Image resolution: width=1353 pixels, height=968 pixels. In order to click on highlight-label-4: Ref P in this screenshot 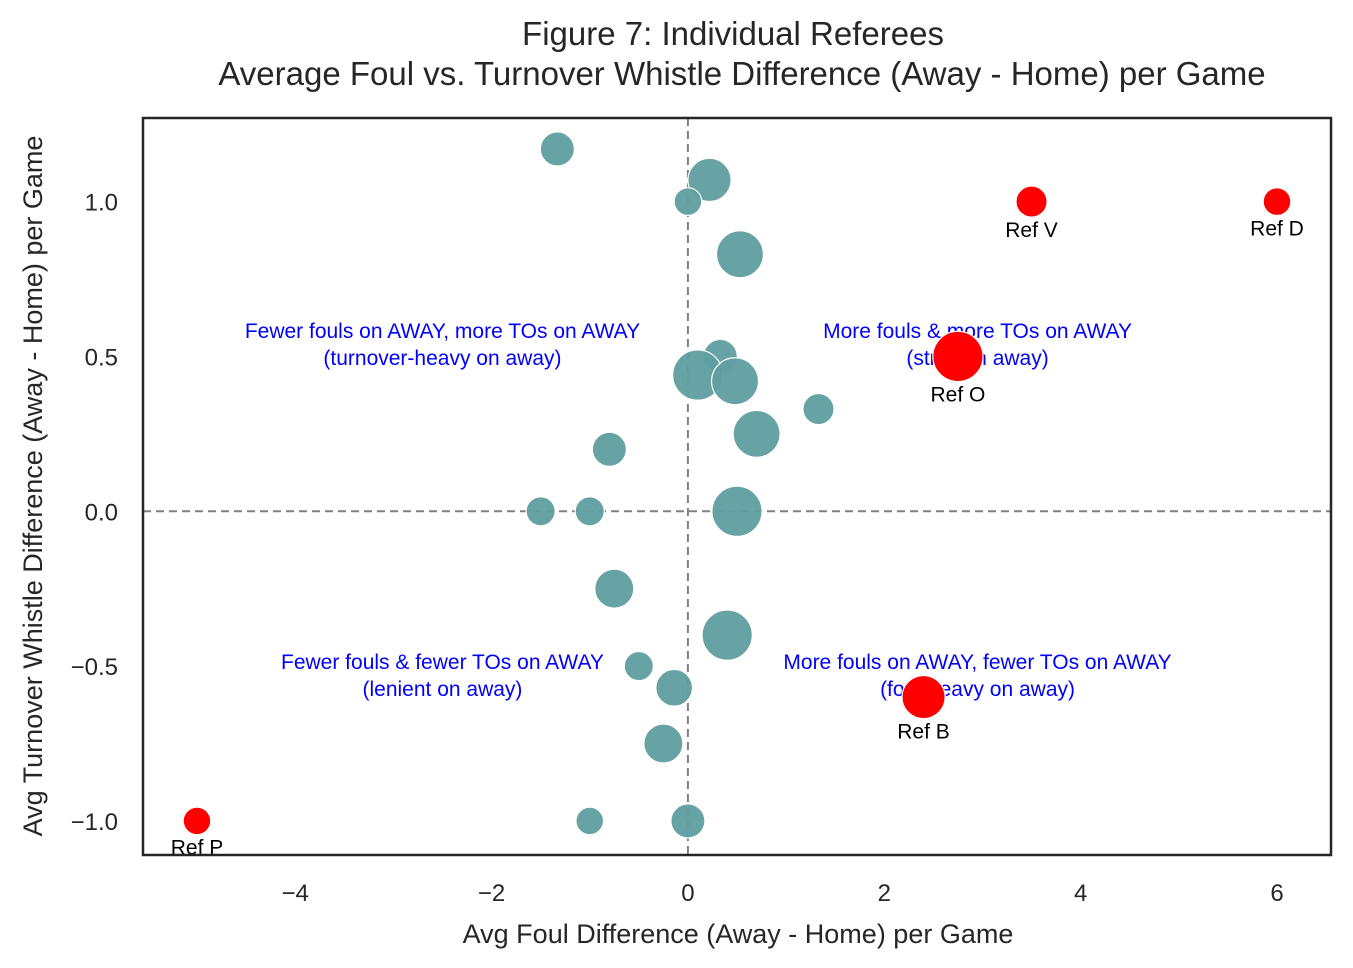, I will do `click(197, 848)`.